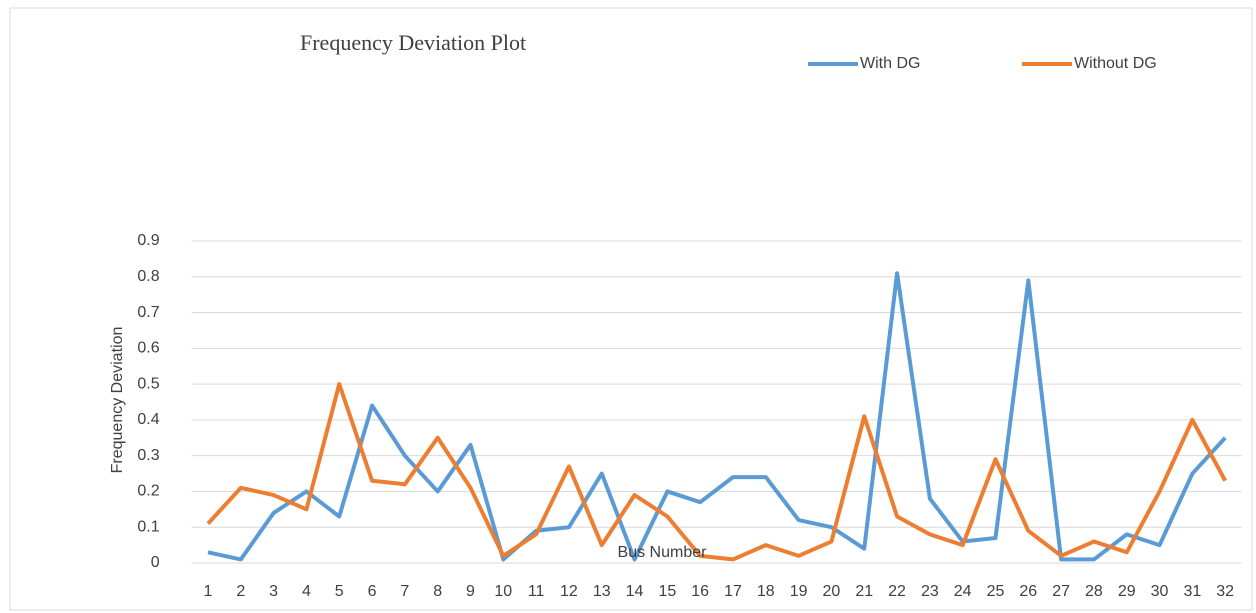  I want to click on x-tick-label: 8, so click(437, 591).